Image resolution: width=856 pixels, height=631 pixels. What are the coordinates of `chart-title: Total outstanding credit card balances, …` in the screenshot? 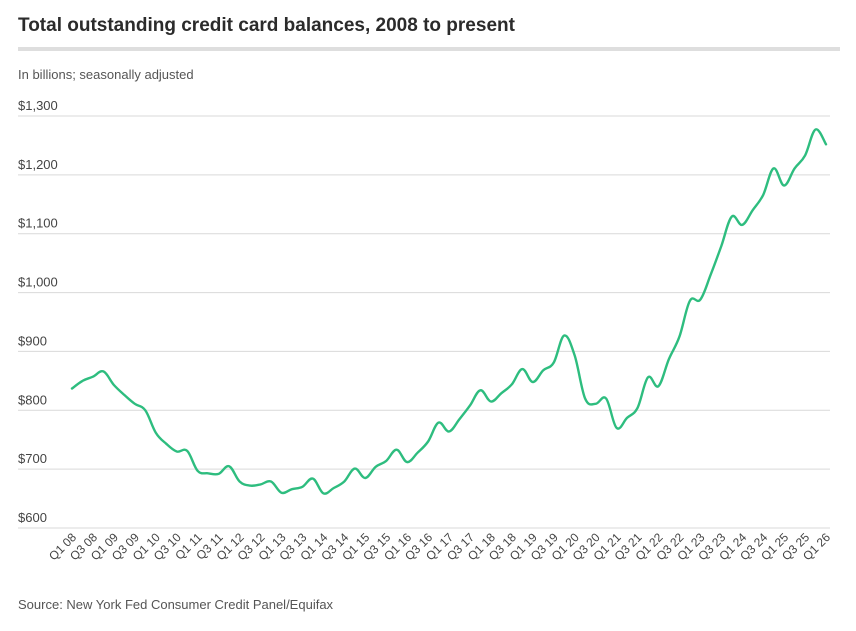 It's located at (266, 25).